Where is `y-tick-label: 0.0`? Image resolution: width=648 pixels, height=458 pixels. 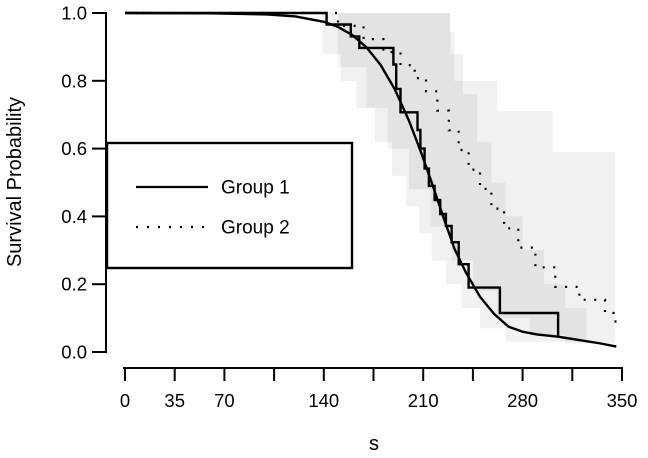 y-tick-label: 0.0 is located at coordinates (74, 352).